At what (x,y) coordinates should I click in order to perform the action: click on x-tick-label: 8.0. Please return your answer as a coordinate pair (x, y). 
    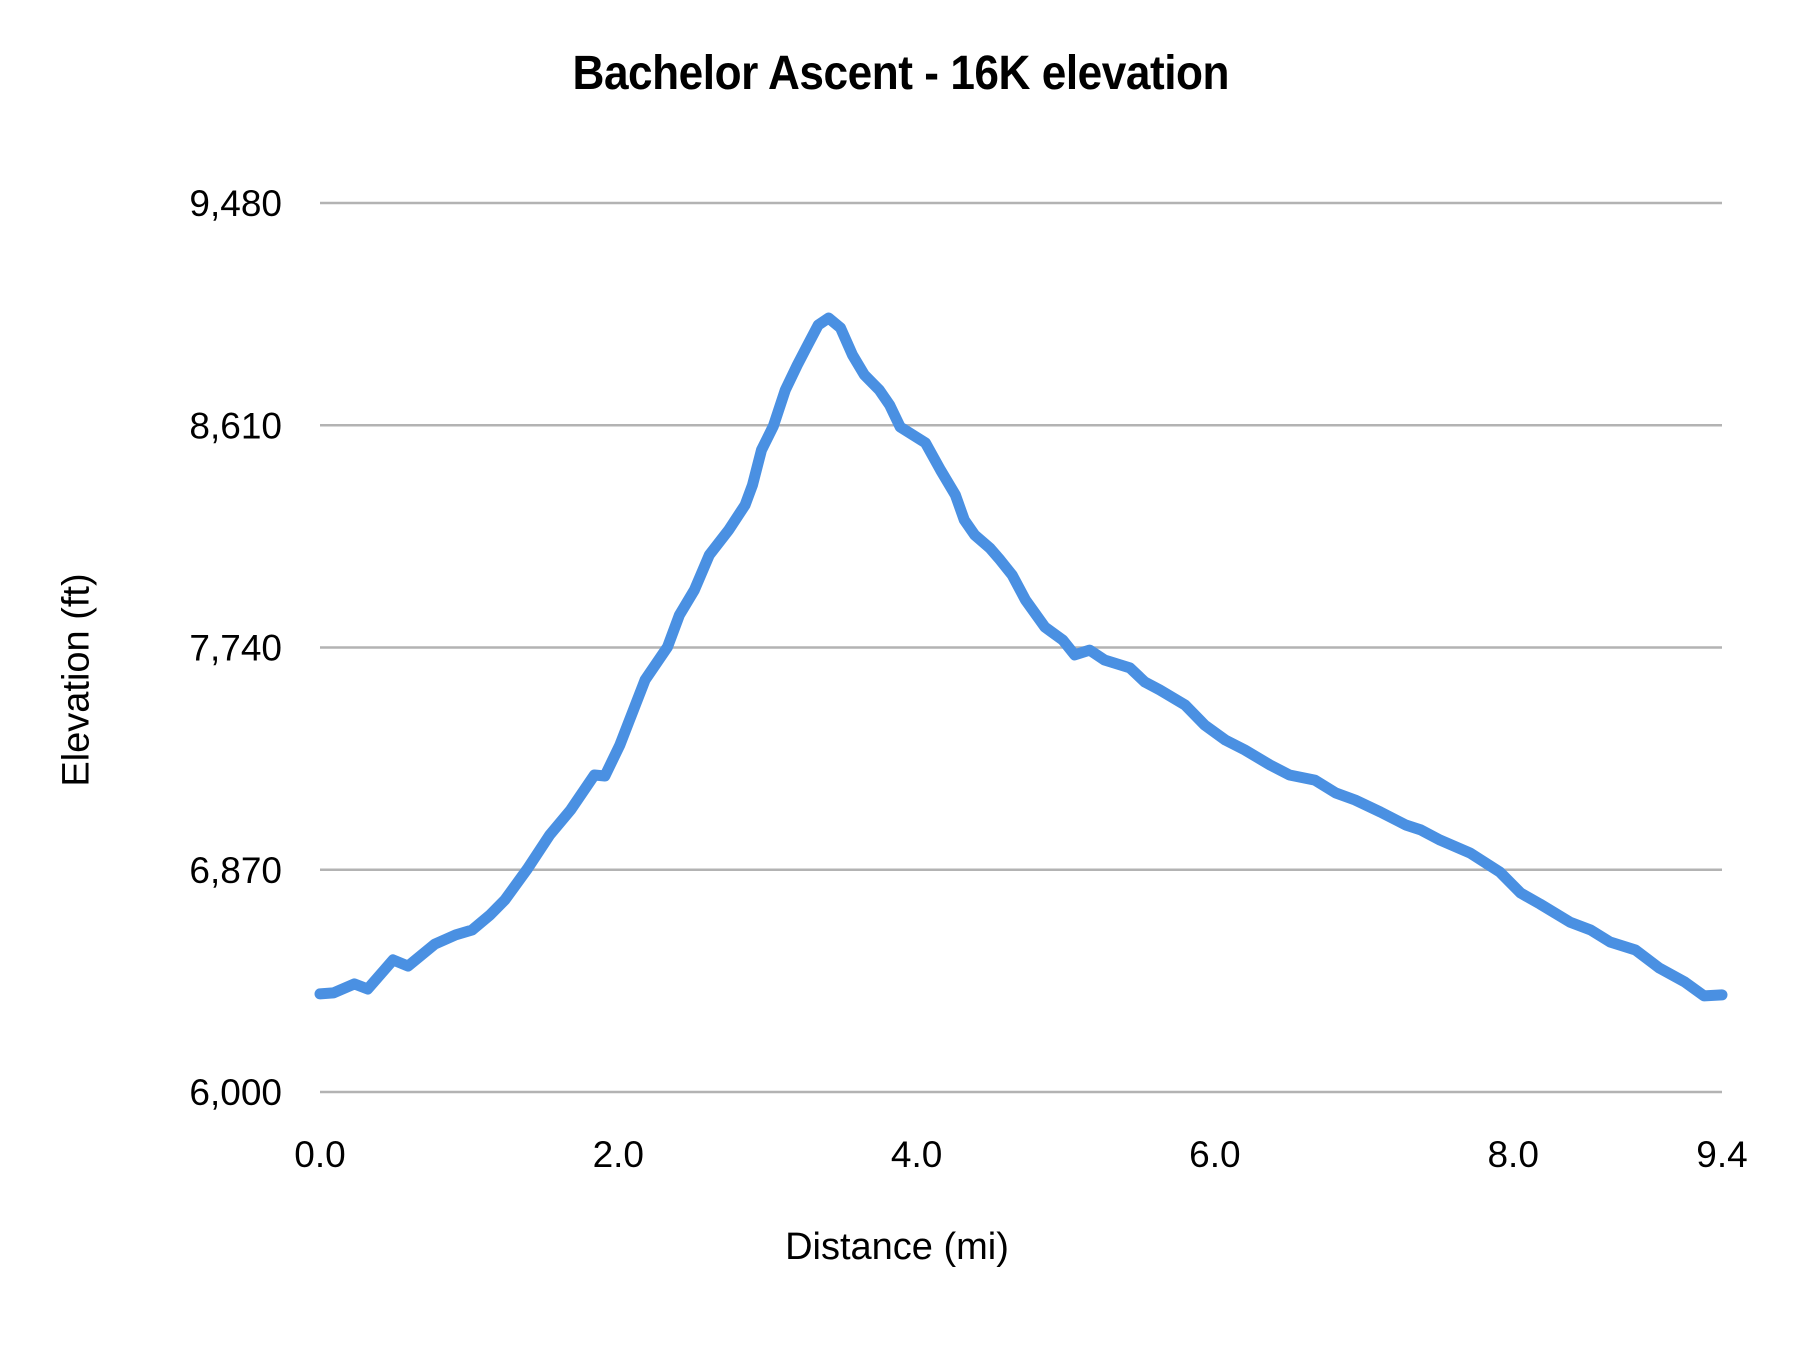
    Looking at the image, I should click on (1512, 1154).